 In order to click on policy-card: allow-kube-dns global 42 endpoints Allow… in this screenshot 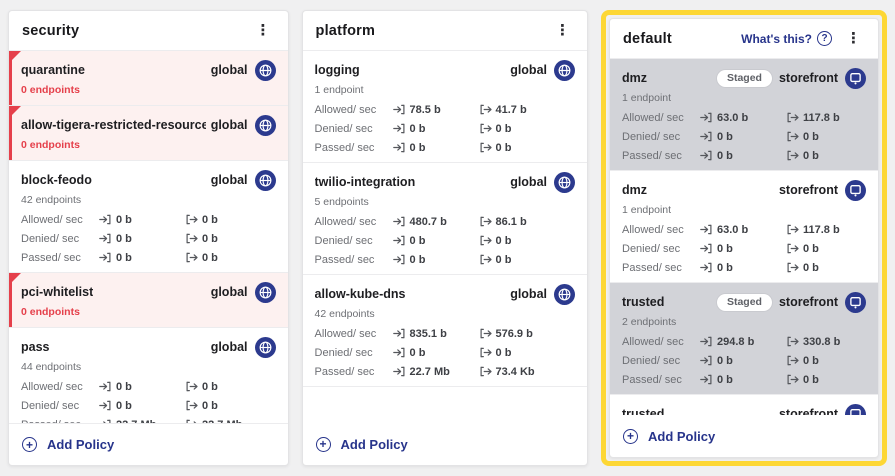, I will do `click(444, 331)`.